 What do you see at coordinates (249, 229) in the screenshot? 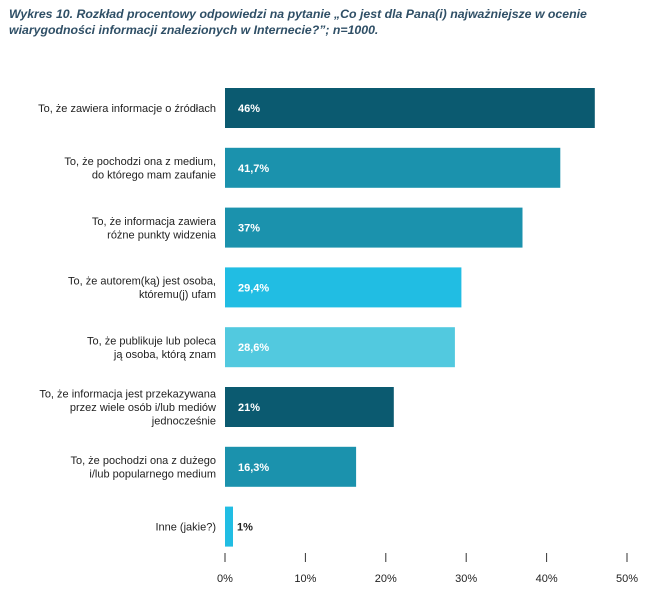
I see `value-label-3: 37%` at bounding box center [249, 229].